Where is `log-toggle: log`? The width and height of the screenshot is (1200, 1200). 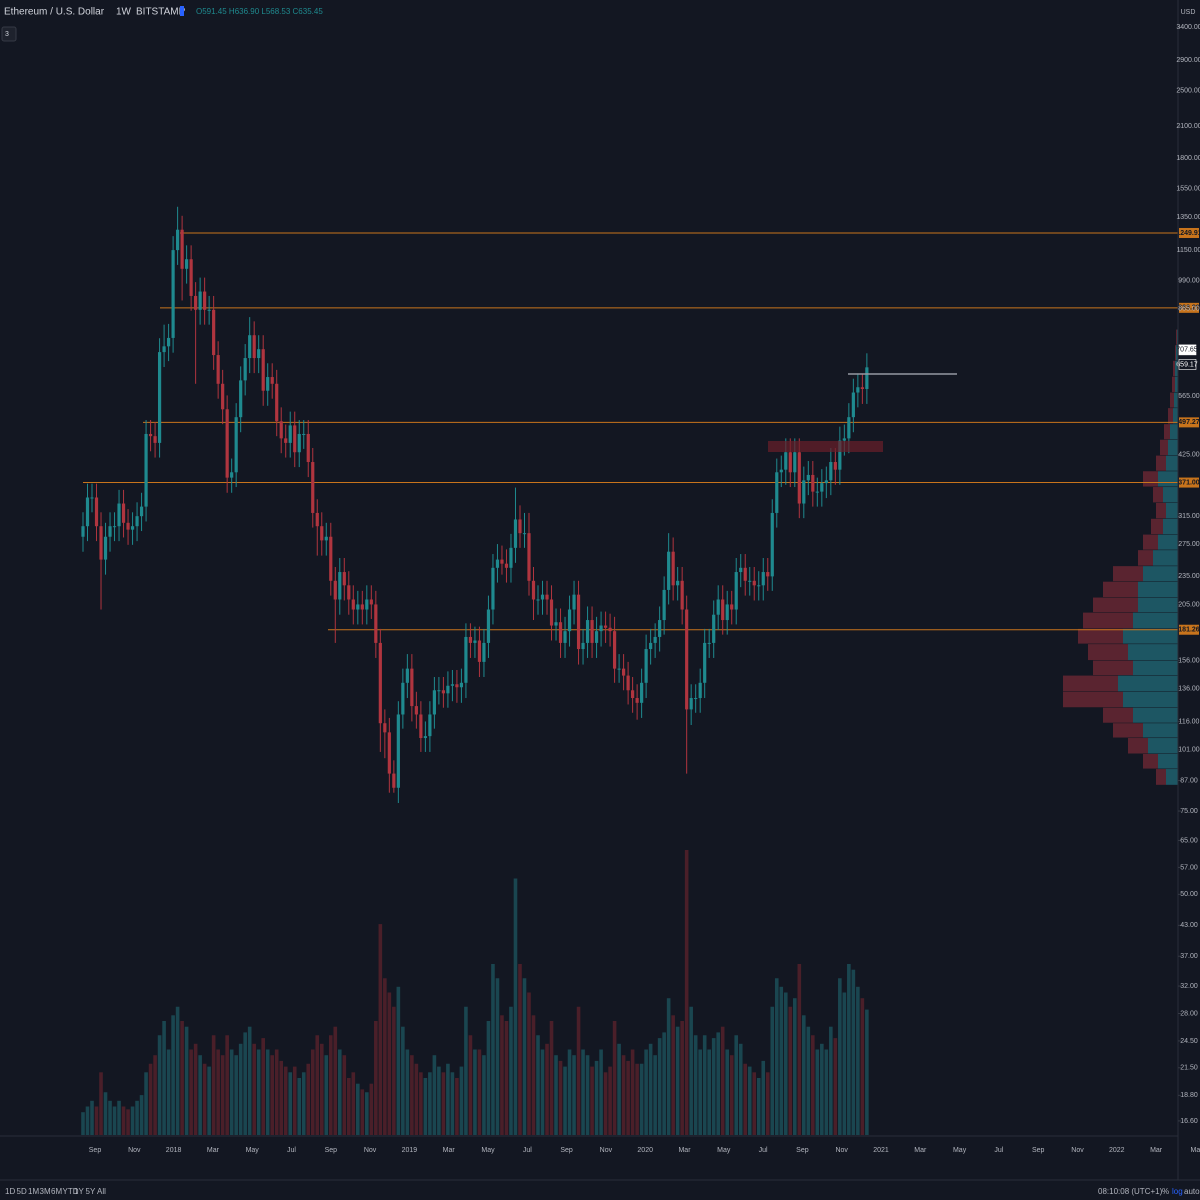
log-toggle: log is located at coordinates (1177, 1191).